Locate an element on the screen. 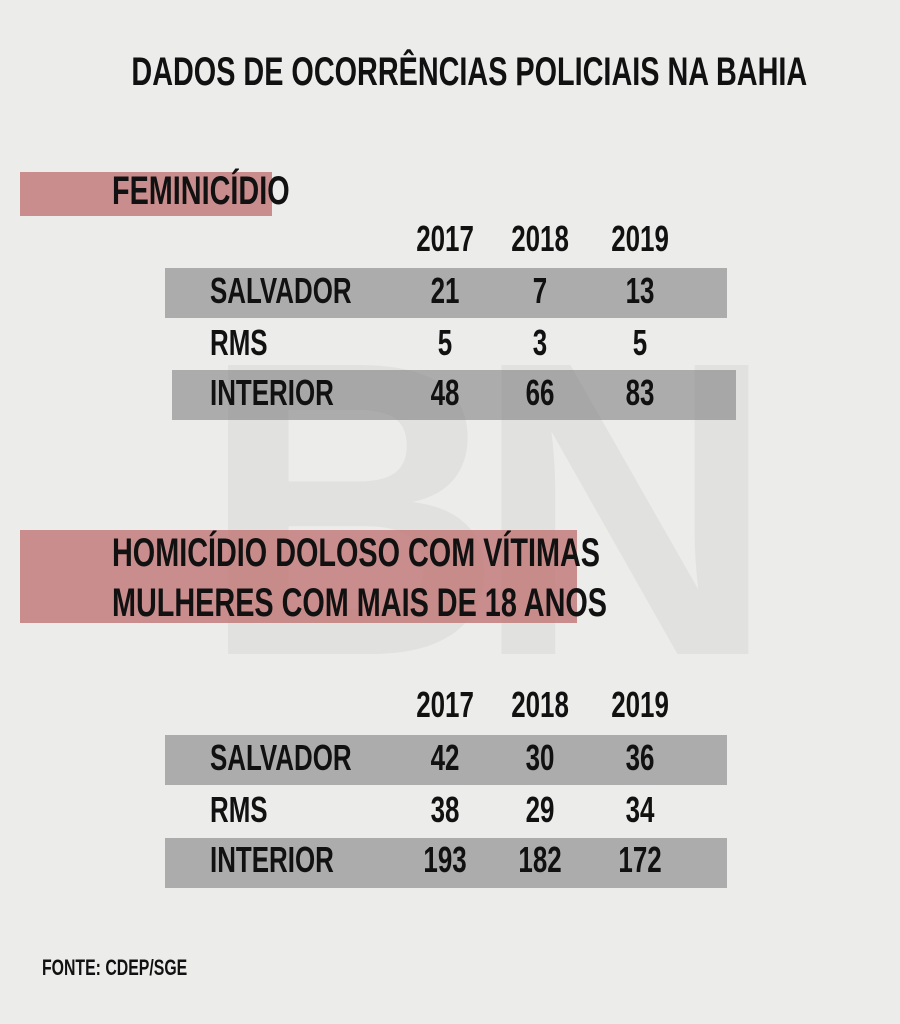  table-cell: 29 is located at coordinates (540, 809).